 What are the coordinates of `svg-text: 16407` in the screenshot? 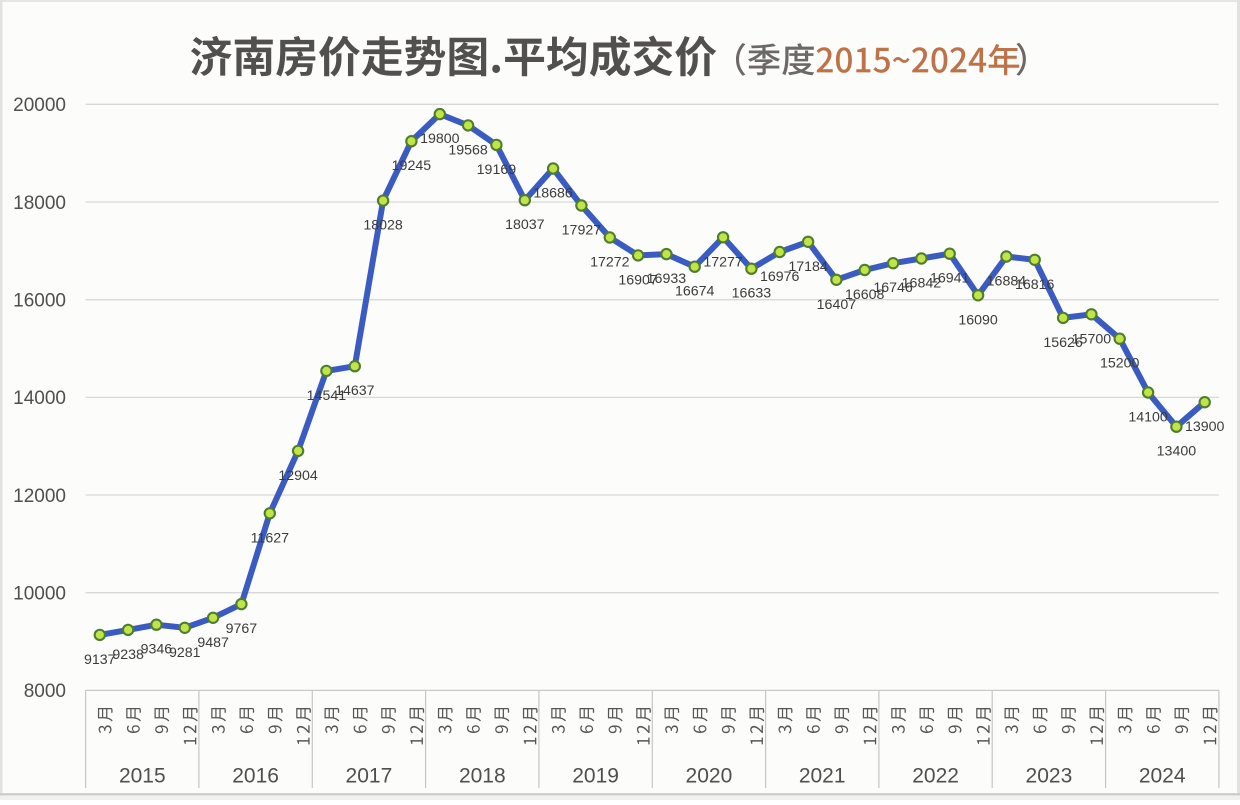 It's located at (837, 305).